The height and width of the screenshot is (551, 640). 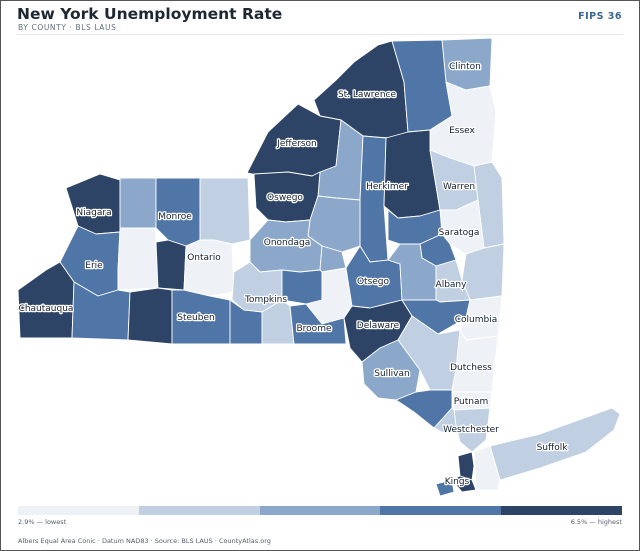 I want to click on label-steuben: Steuben, so click(x=195, y=318).